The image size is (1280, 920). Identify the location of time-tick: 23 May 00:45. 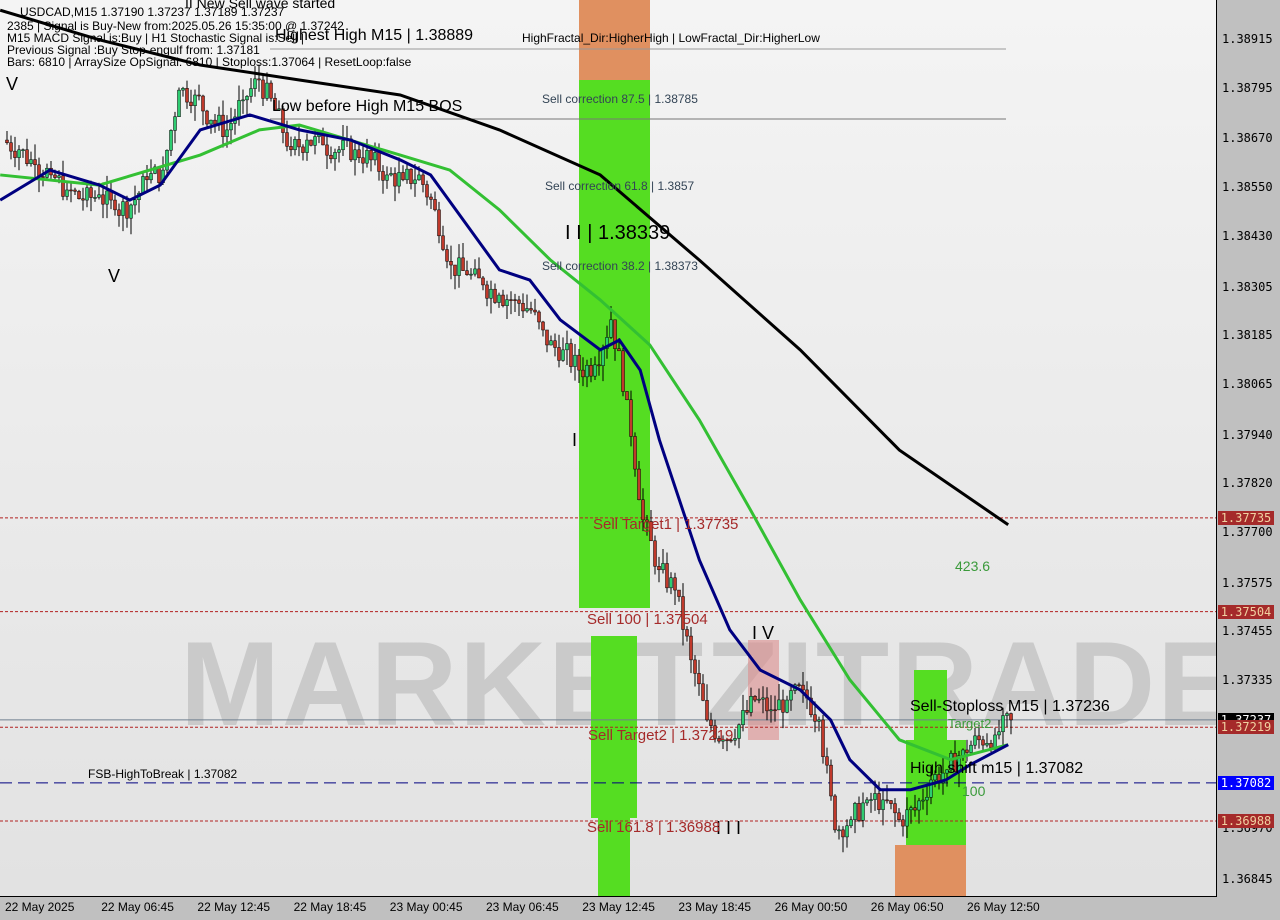
(426, 907).